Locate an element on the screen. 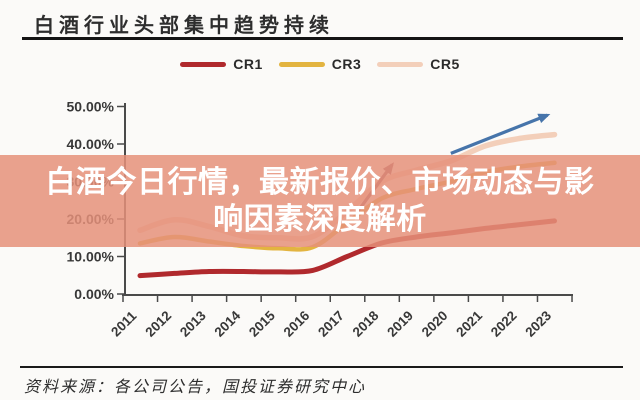 The image size is (640, 400). legend-swatch-cr3 is located at coordinates (301, 64).